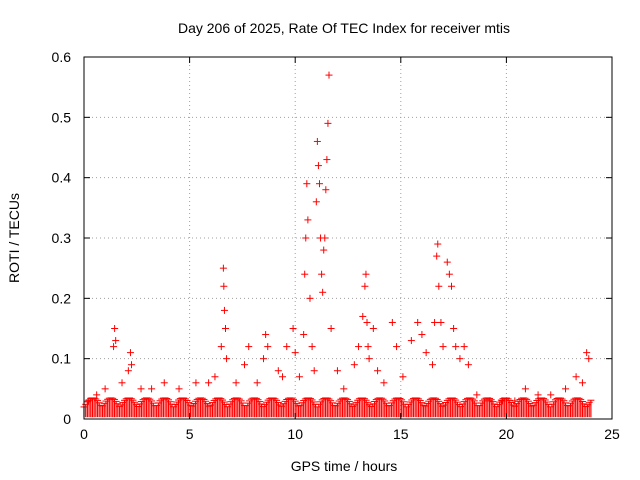 This screenshot has height=480, width=640. Describe the element at coordinates (62, 238) in the screenshot. I see `y-tick-label: 0.3` at that location.